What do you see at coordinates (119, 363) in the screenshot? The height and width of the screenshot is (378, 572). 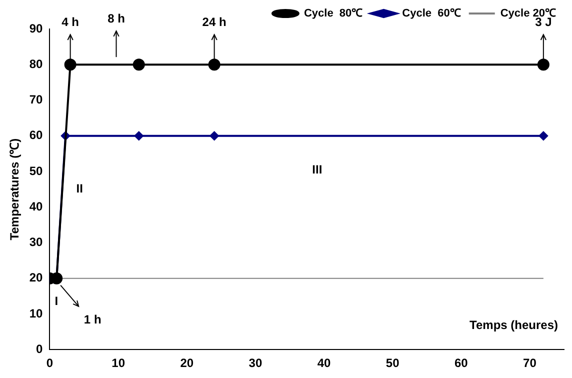 I see `x-tick-label: 10` at bounding box center [119, 363].